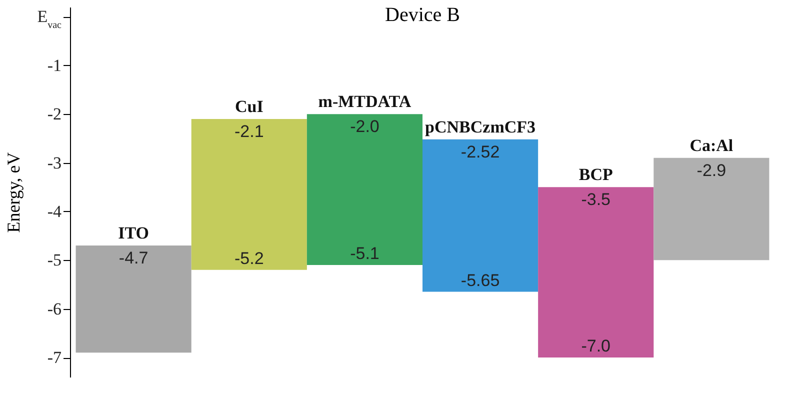  Describe the element at coordinates (54, 65) in the screenshot. I see `y-tick-label: -1` at that location.